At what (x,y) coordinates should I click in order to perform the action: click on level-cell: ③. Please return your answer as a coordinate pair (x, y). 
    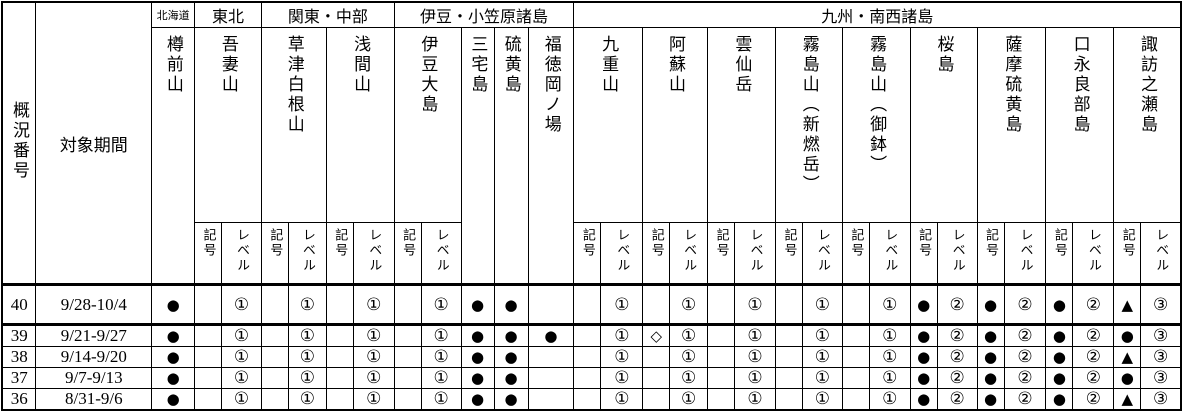
    Looking at the image, I should click on (1161, 399).